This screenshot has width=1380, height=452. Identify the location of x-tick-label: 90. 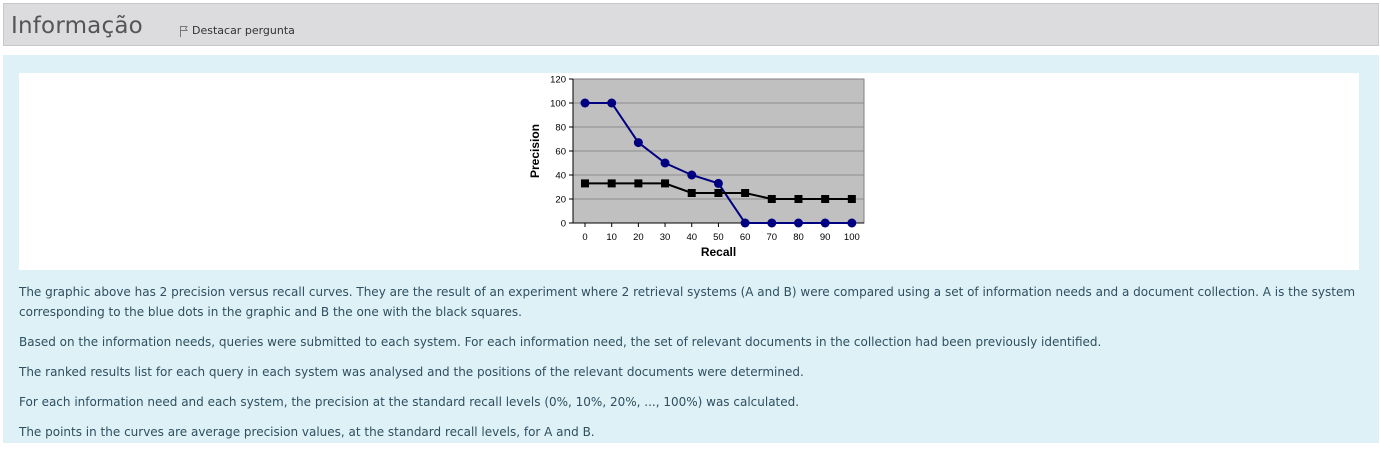
(825, 237).